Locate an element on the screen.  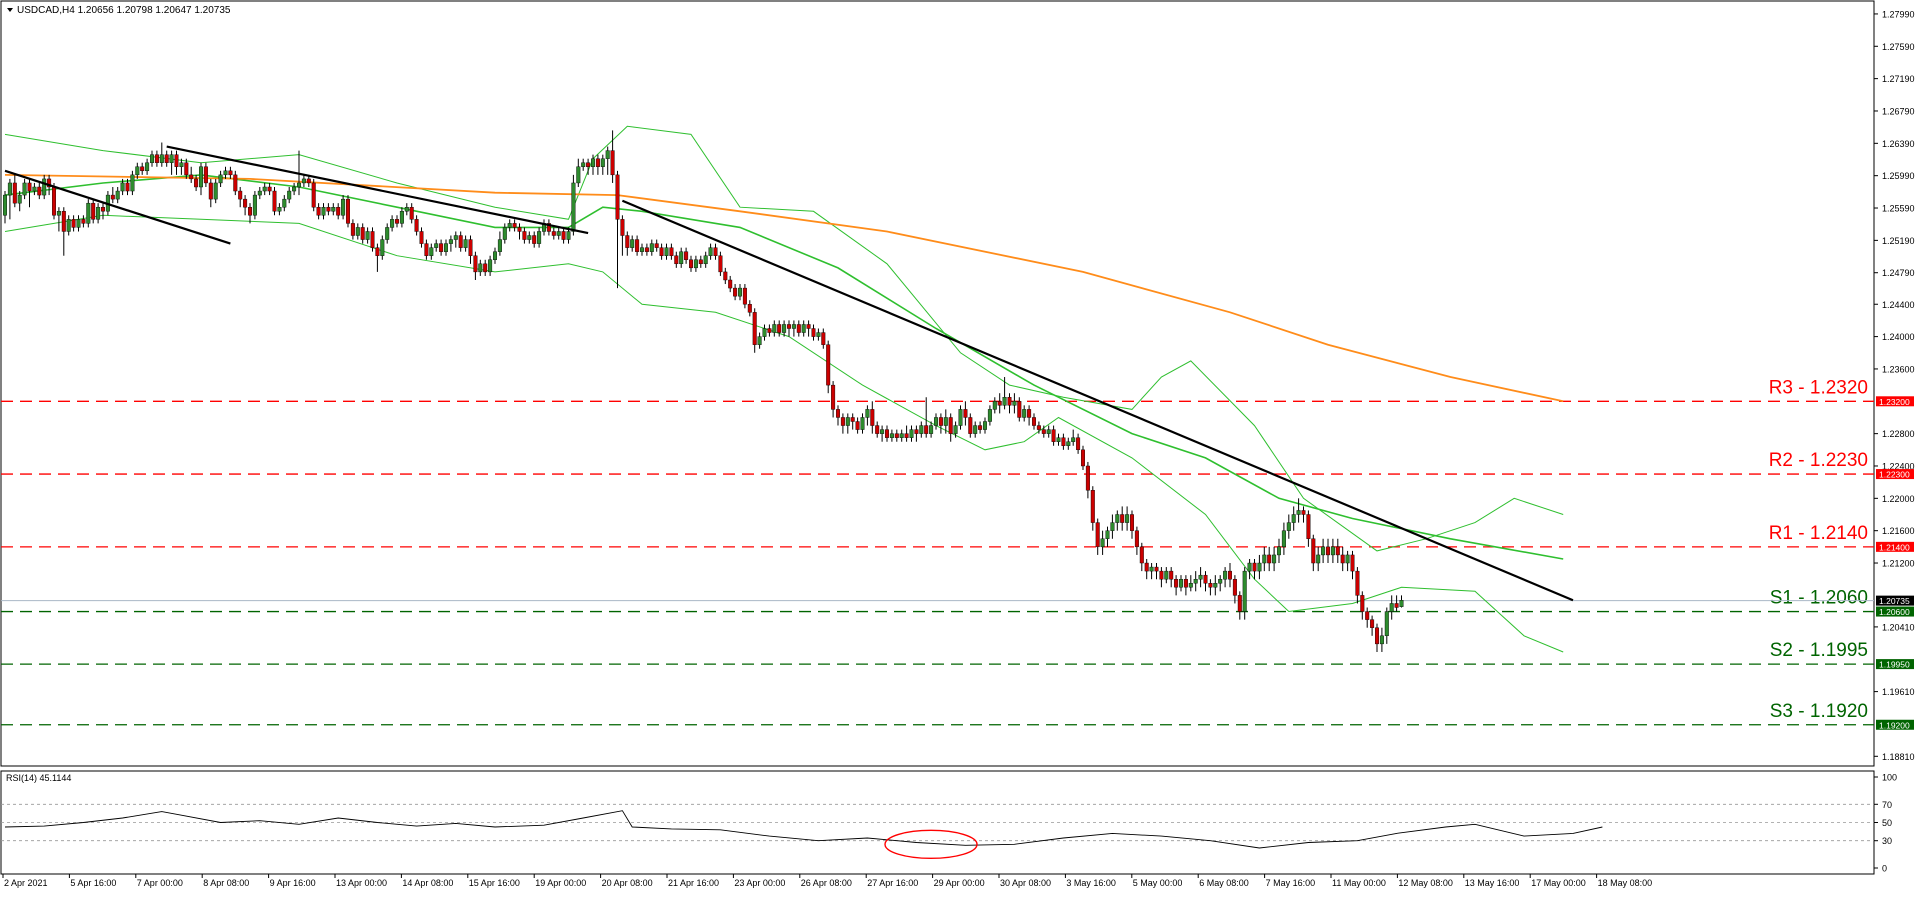
price-tick-label: 1.25590 is located at coordinates (1898, 209).